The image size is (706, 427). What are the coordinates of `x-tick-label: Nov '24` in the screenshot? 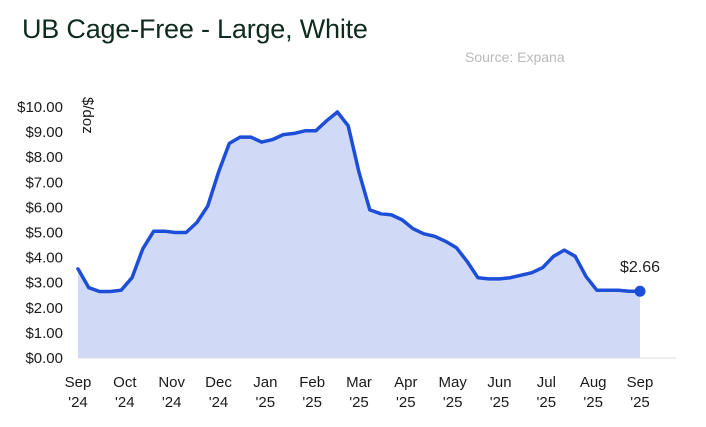 It's located at (171, 392).